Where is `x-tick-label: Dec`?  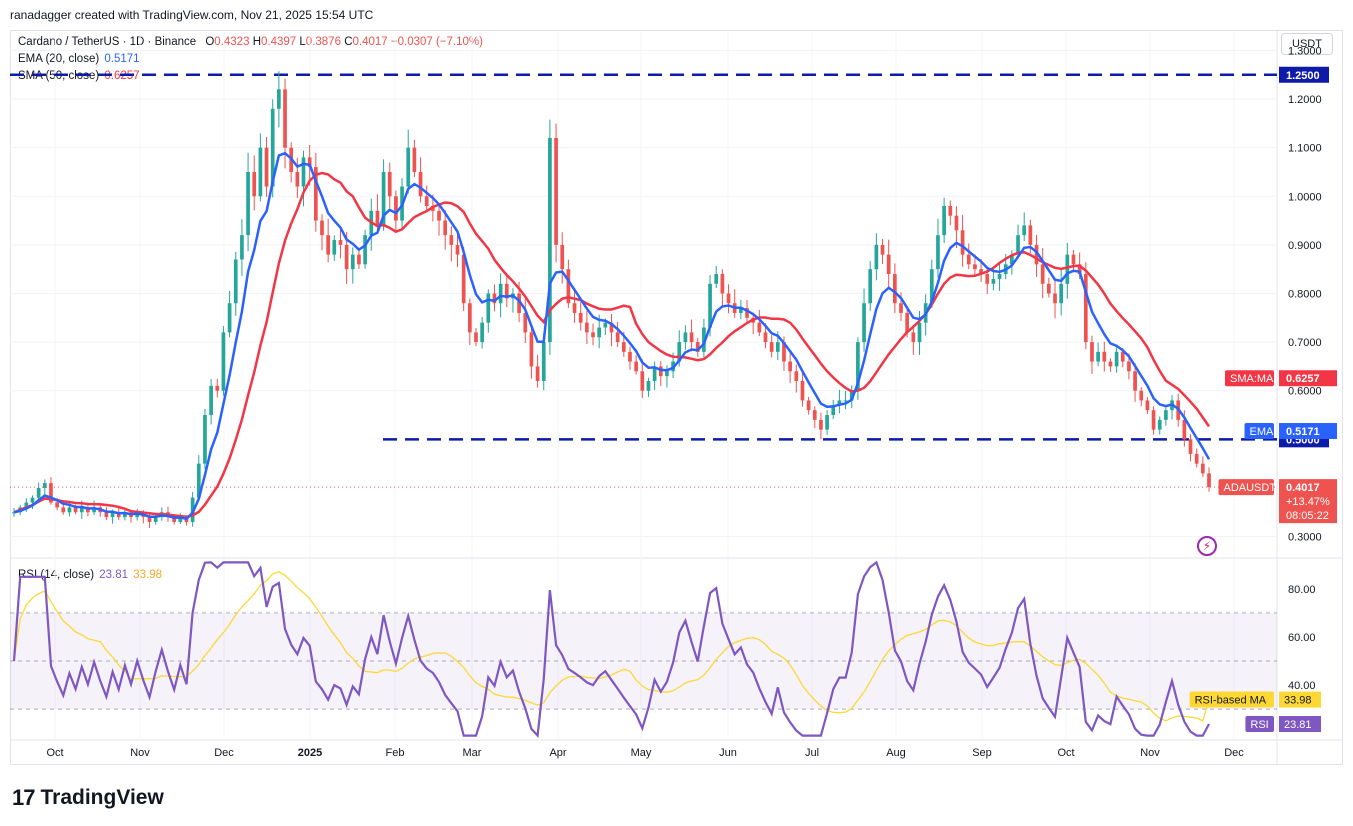
x-tick-label: Dec is located at coordinates (224, 753).